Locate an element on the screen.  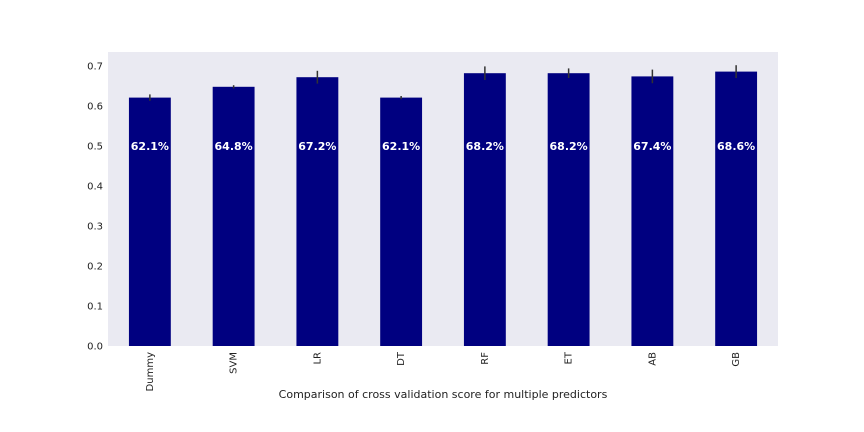
x-tick-label: RF is located at coordinates (485, 358).